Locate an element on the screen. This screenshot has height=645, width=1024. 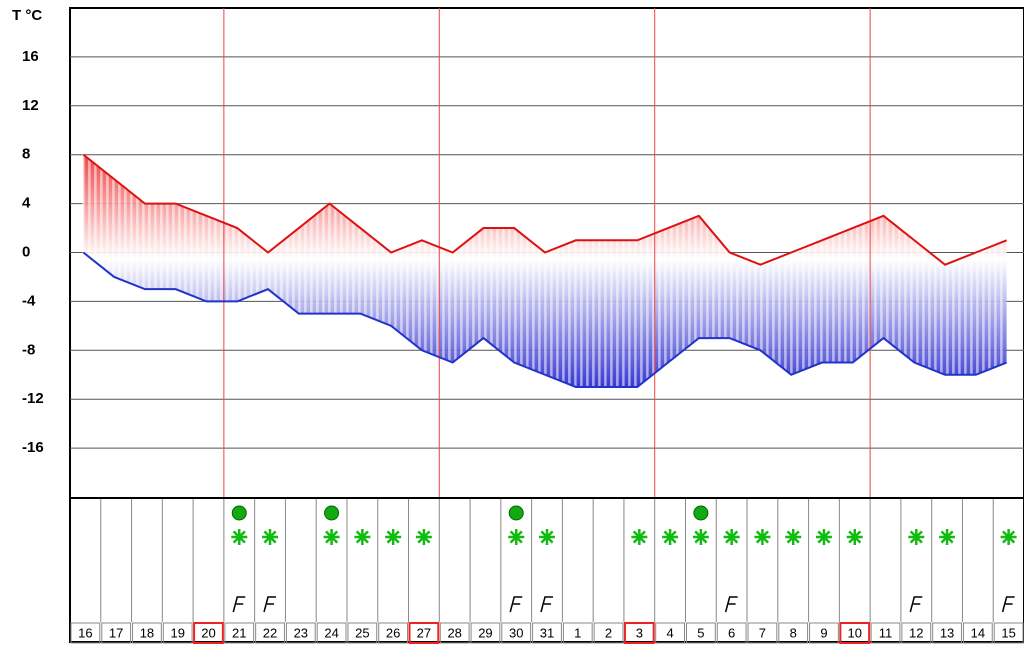
y-tick-label: -8 is located at coordinates (28, 349).